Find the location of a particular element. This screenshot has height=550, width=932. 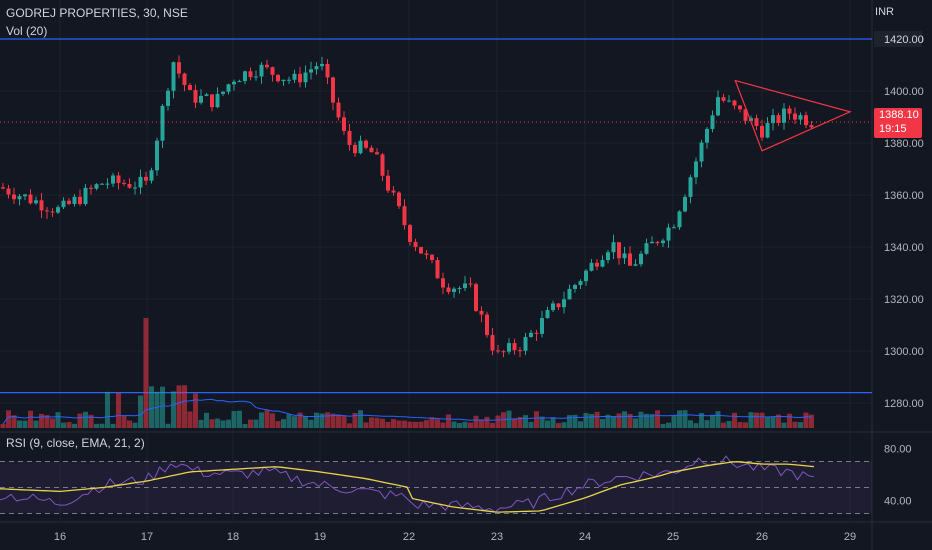

level-label-text: 1420.00 is located at coordinates (904, 40).